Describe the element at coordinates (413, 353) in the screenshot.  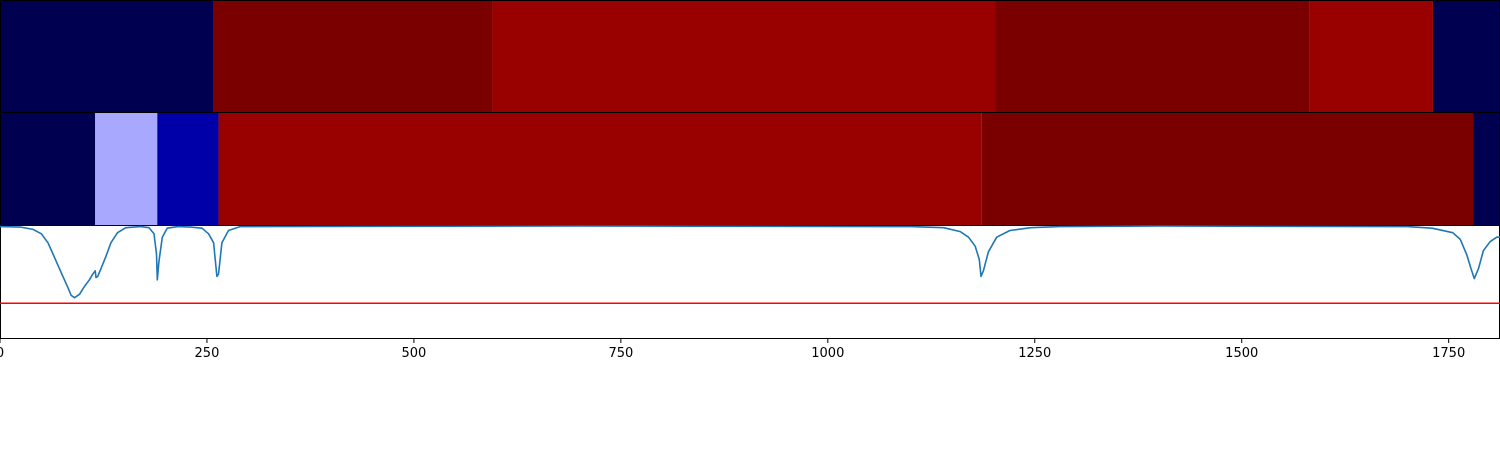
I see `x-tick-label-2: 500` at that location.